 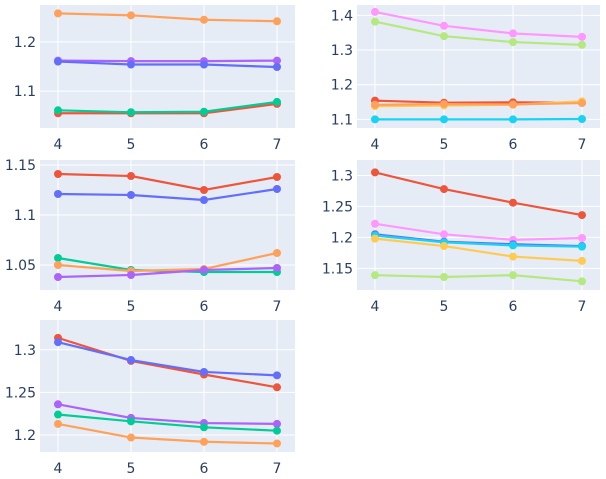 I want to click on subplot-2: 4 5 6 7 1.1 1.2 1.3 1.4, so click(x=465, y=79).